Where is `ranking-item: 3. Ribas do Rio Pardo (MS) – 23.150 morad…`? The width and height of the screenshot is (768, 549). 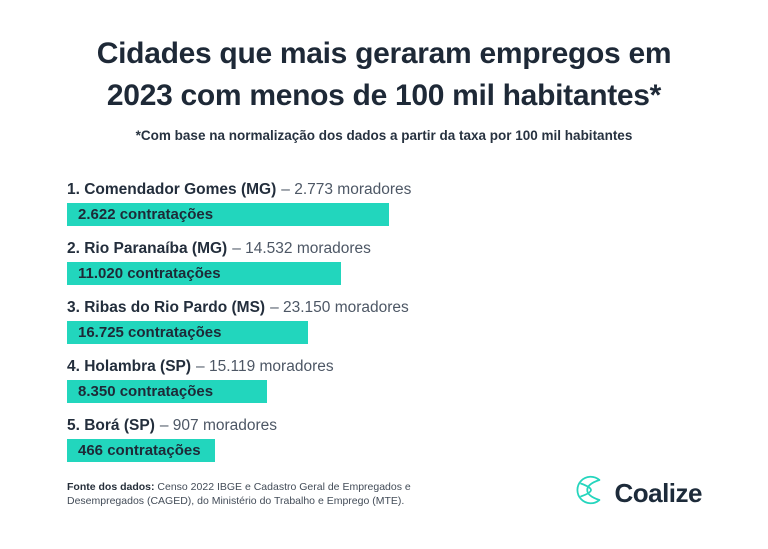
ranking-item: 3. Ribas do Rio Pardo (MS) – 23.150 morad… is located at coordinates (387, 321).